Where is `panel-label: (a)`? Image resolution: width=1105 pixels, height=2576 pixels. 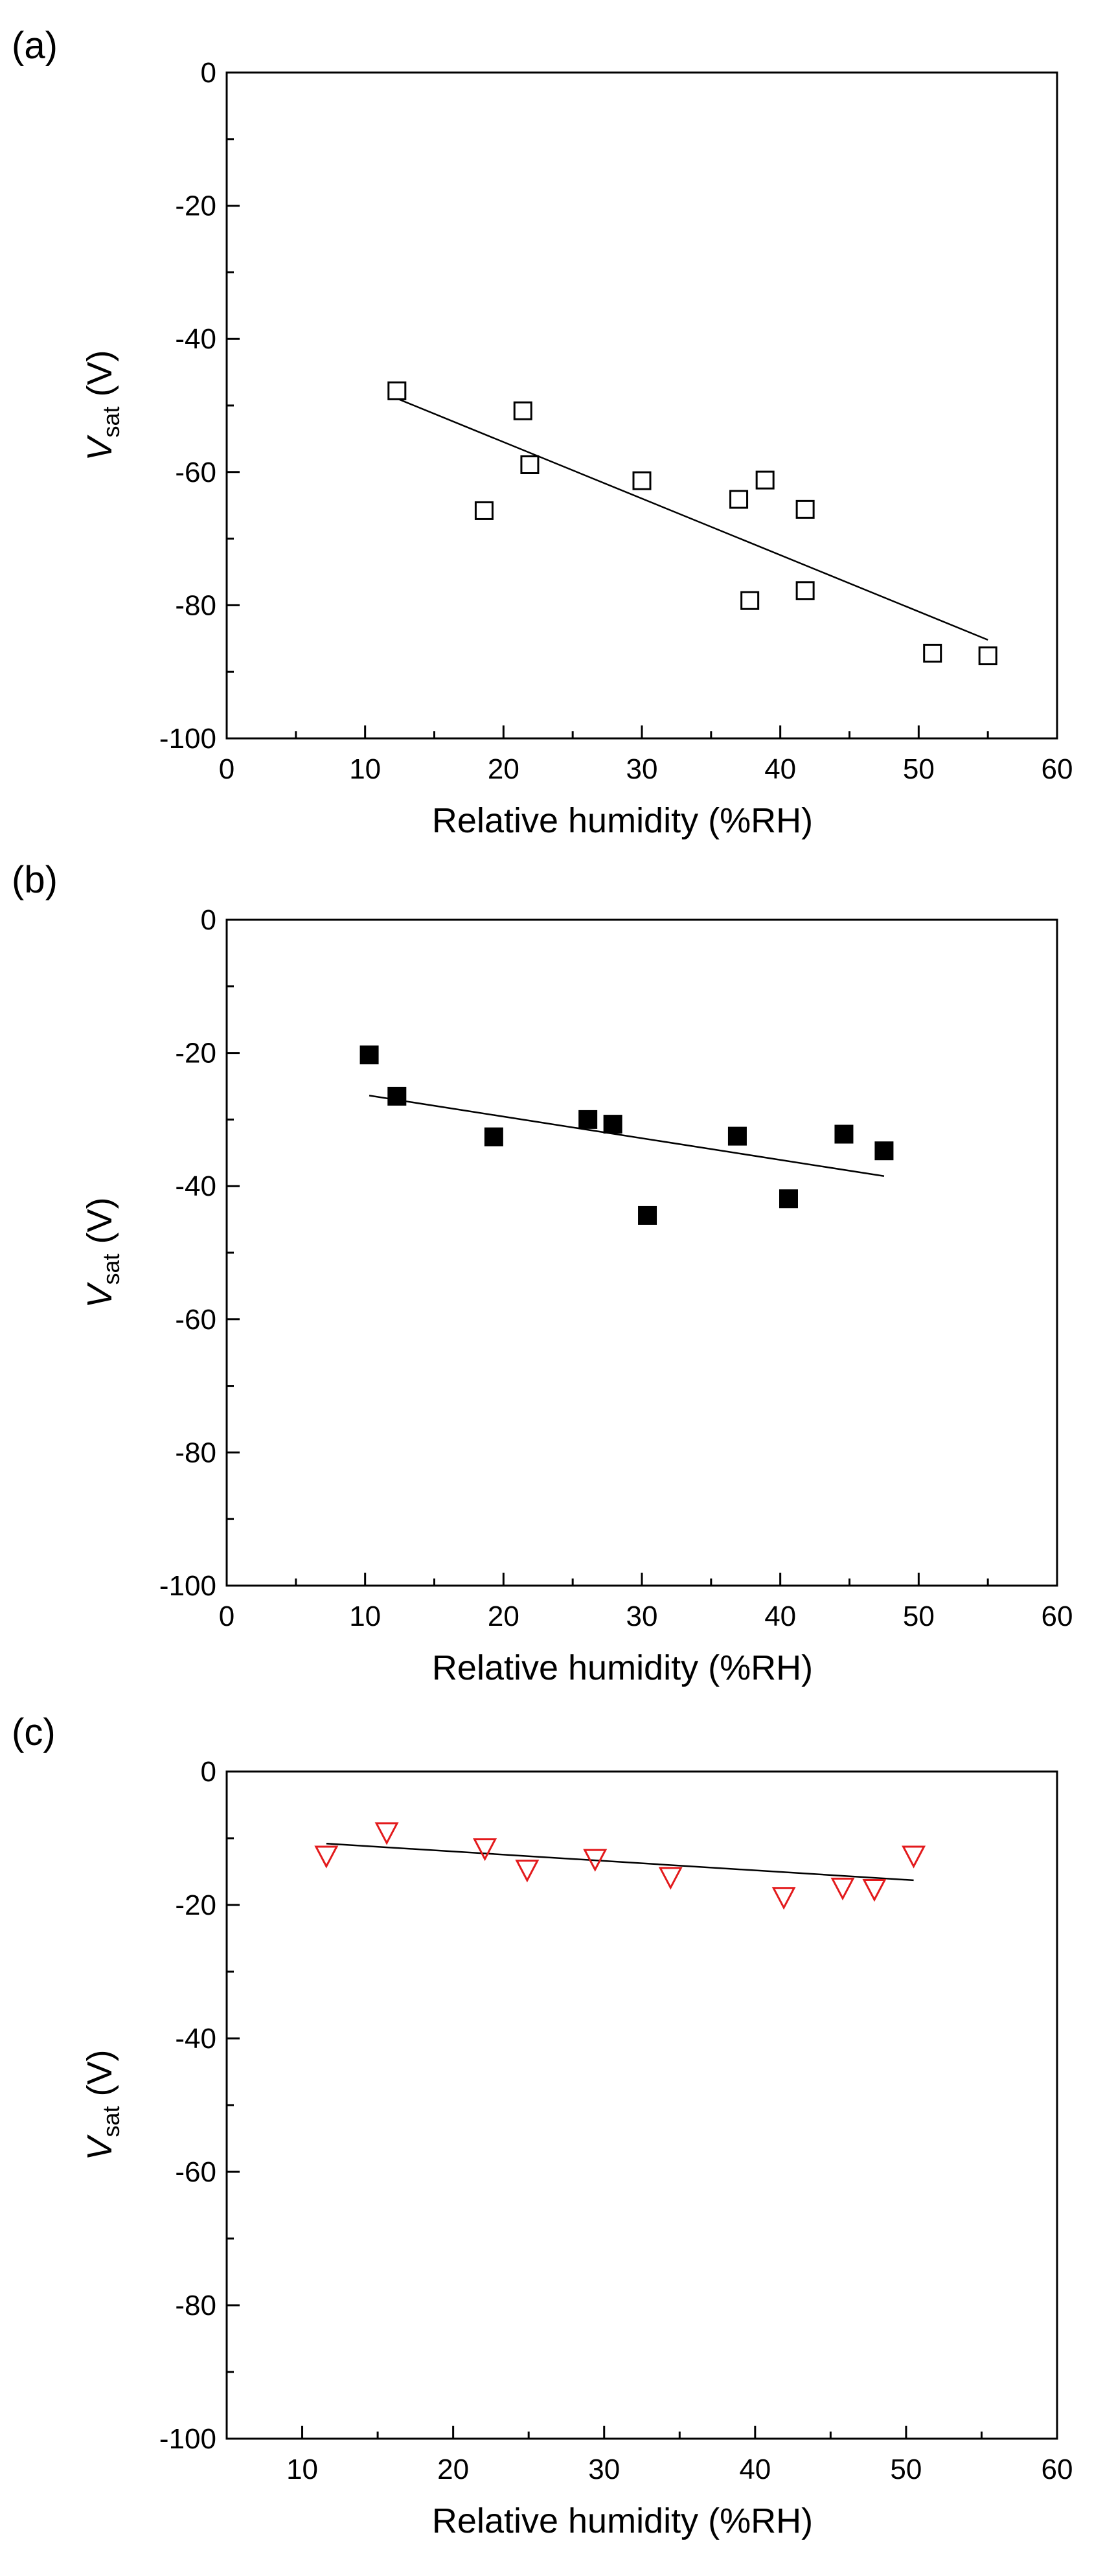 panel-label: (a) is located at coordinates (35, 46).